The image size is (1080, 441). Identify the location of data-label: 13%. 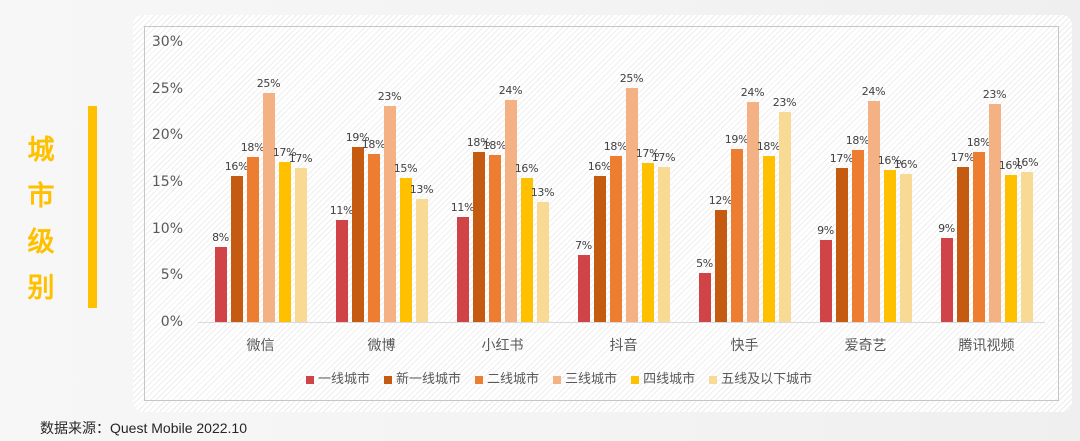
(542, 192).